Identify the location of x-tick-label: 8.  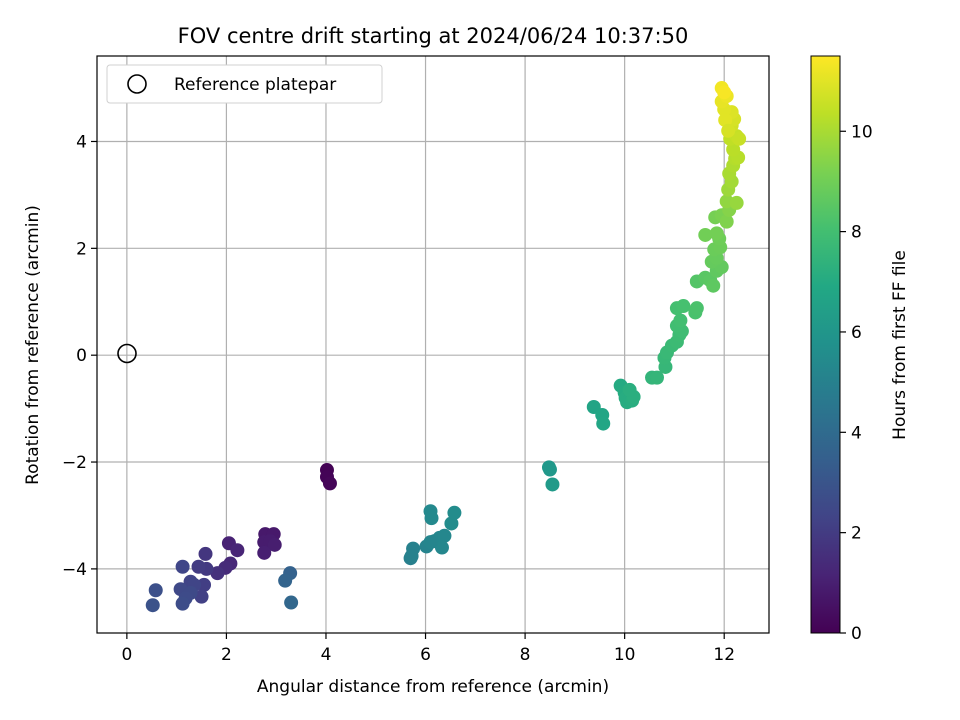
(525, 655).